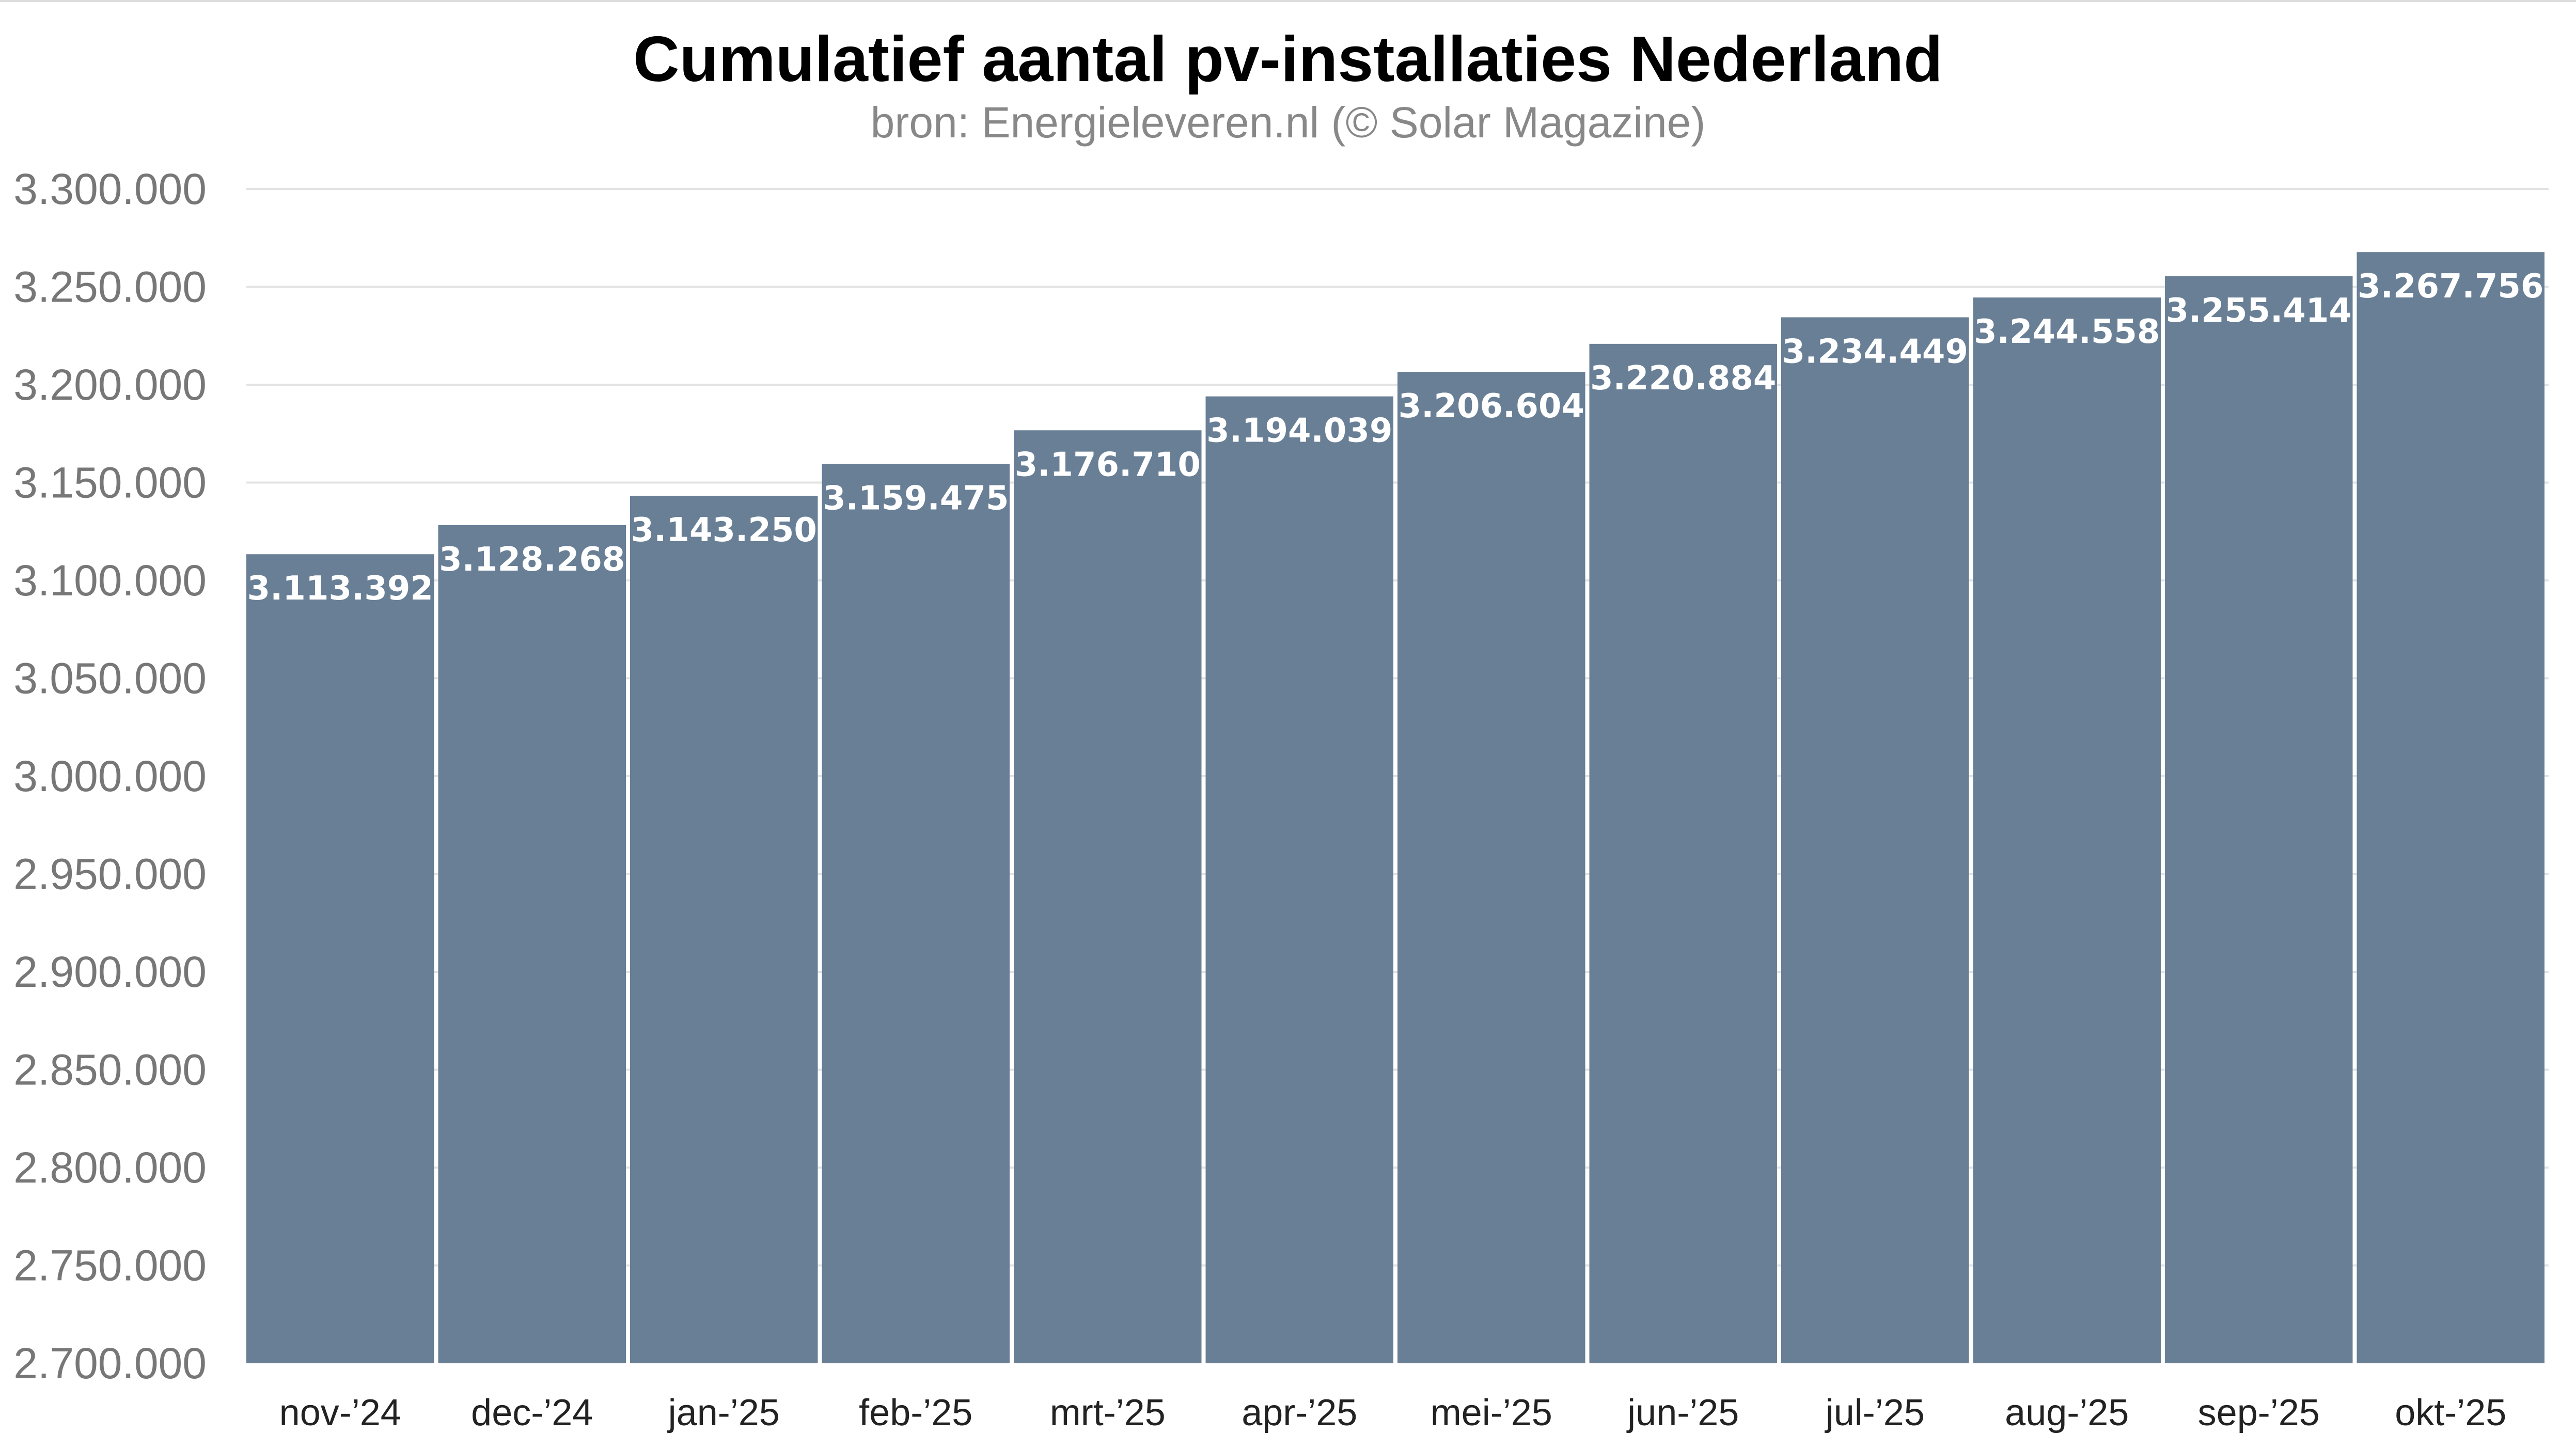 The image size is (2576, 1449). What do you see at coordinates (2259, 311) in the screenshot?
I see `bar-value-label: 3.255.414` at bounding box center [2259, 311].